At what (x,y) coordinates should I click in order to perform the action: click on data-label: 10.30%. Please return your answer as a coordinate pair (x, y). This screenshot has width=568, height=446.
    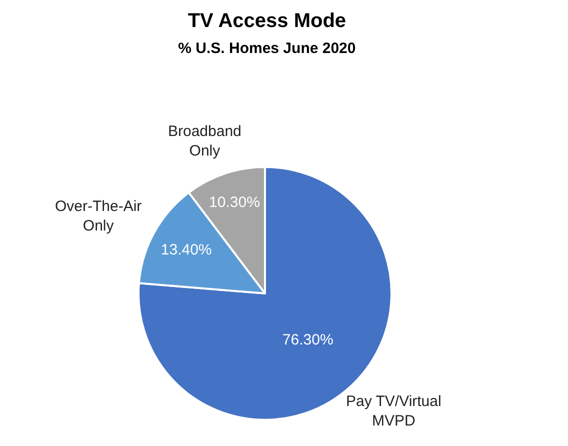
    Looking at the image, I should click on (234, 202).